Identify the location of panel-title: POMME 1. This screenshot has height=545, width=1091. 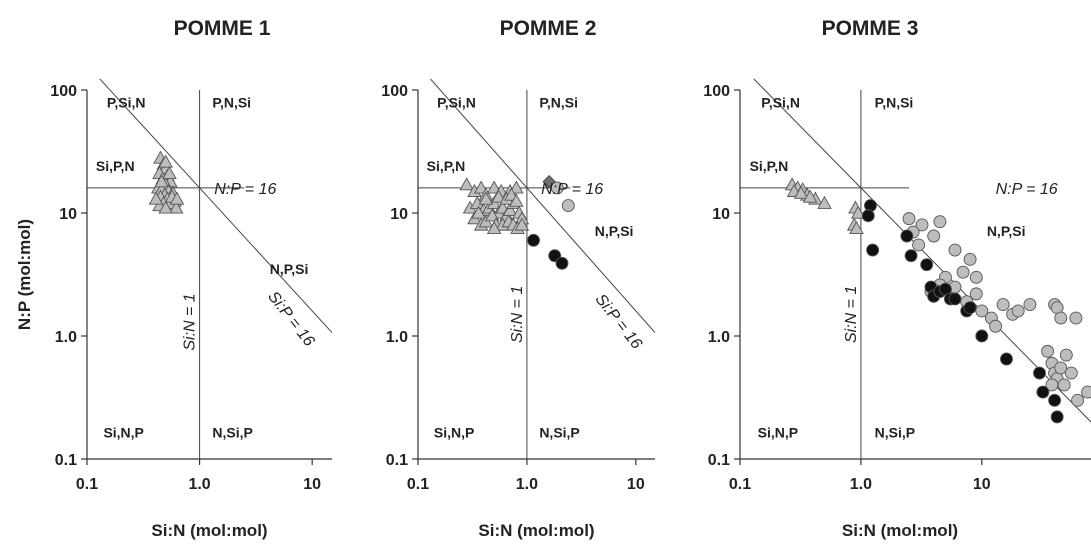
(222, 28).